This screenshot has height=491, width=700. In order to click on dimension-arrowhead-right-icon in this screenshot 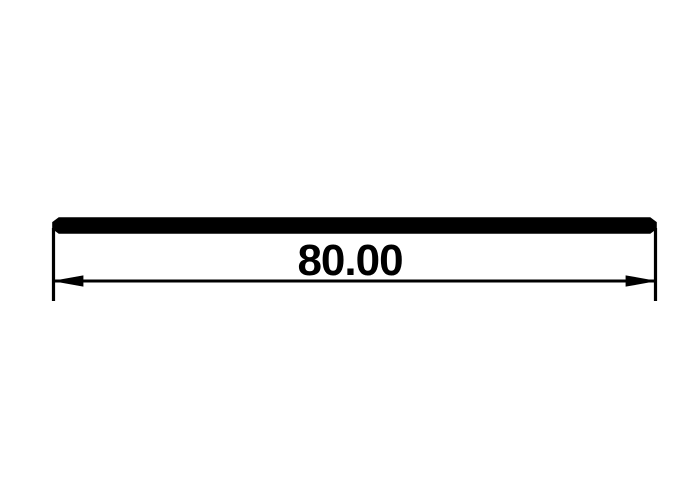, I will do `click(640, 281)`.